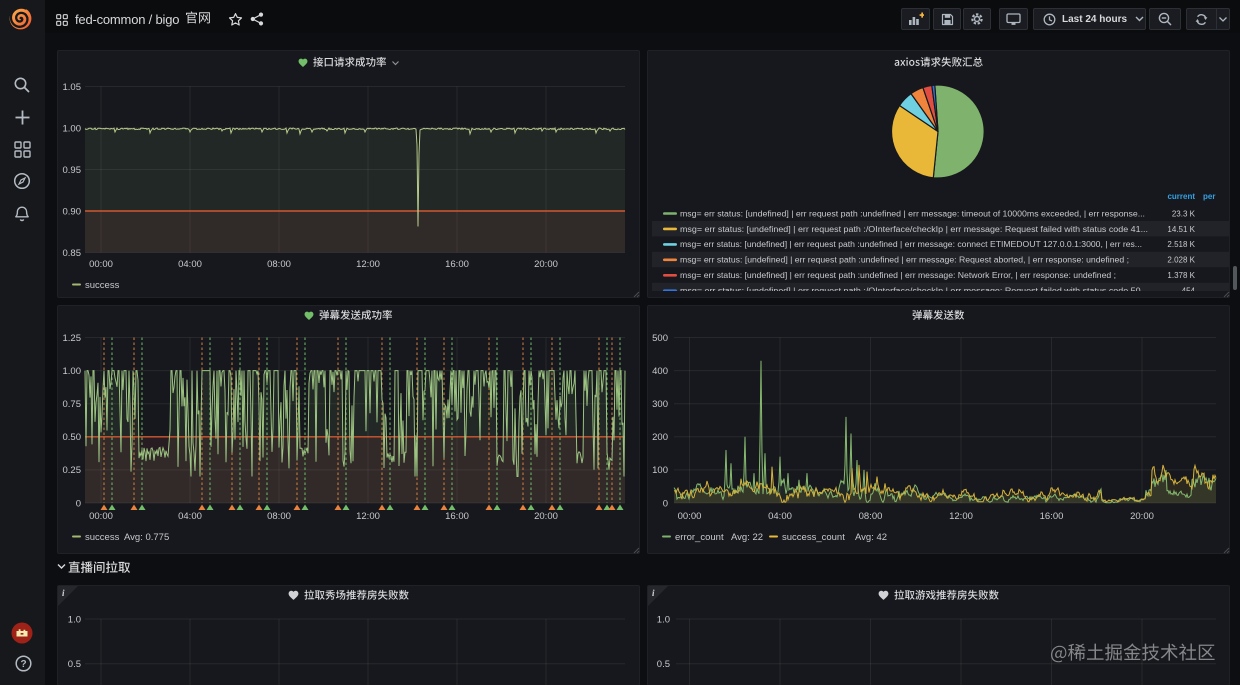 Image resolution: width=1240 pixels, height=685 pixels. I want to click on svg-text: per, so click(1209, 196).